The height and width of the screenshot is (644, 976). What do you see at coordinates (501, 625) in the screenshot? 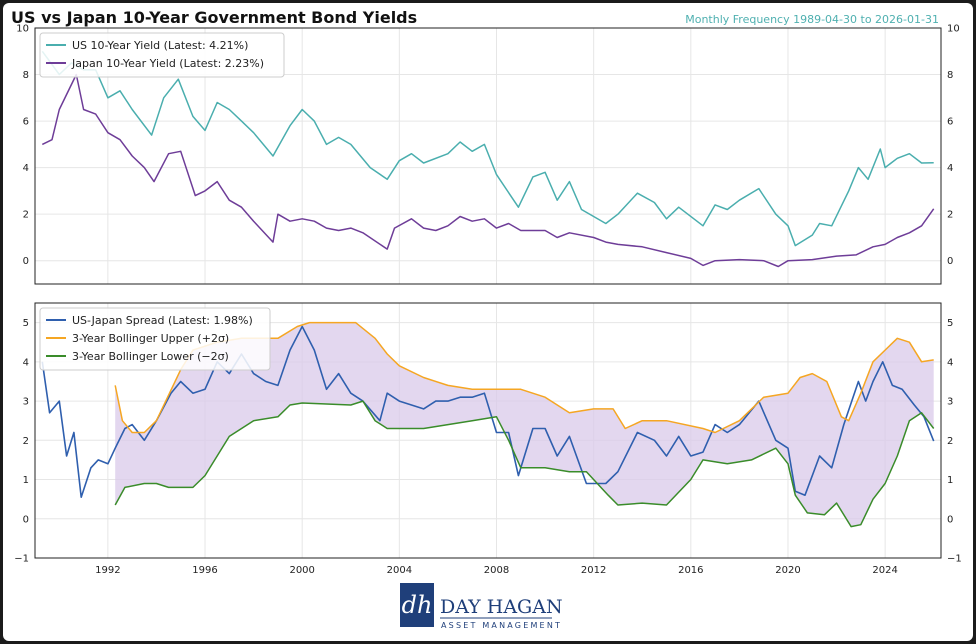
I see `logo-tagline: ASSET MANAGEMENT` at bounding box center [501, 625].